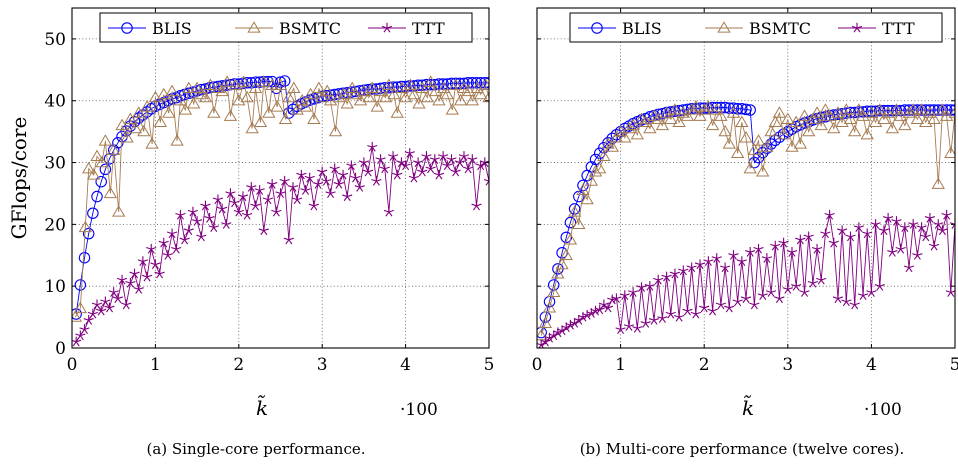 The image size is (958, 464). What do you see at coordinates (262, 407) in the screenshot?
I see `x-axis-label: k̃` at bounding box center [262, 407].